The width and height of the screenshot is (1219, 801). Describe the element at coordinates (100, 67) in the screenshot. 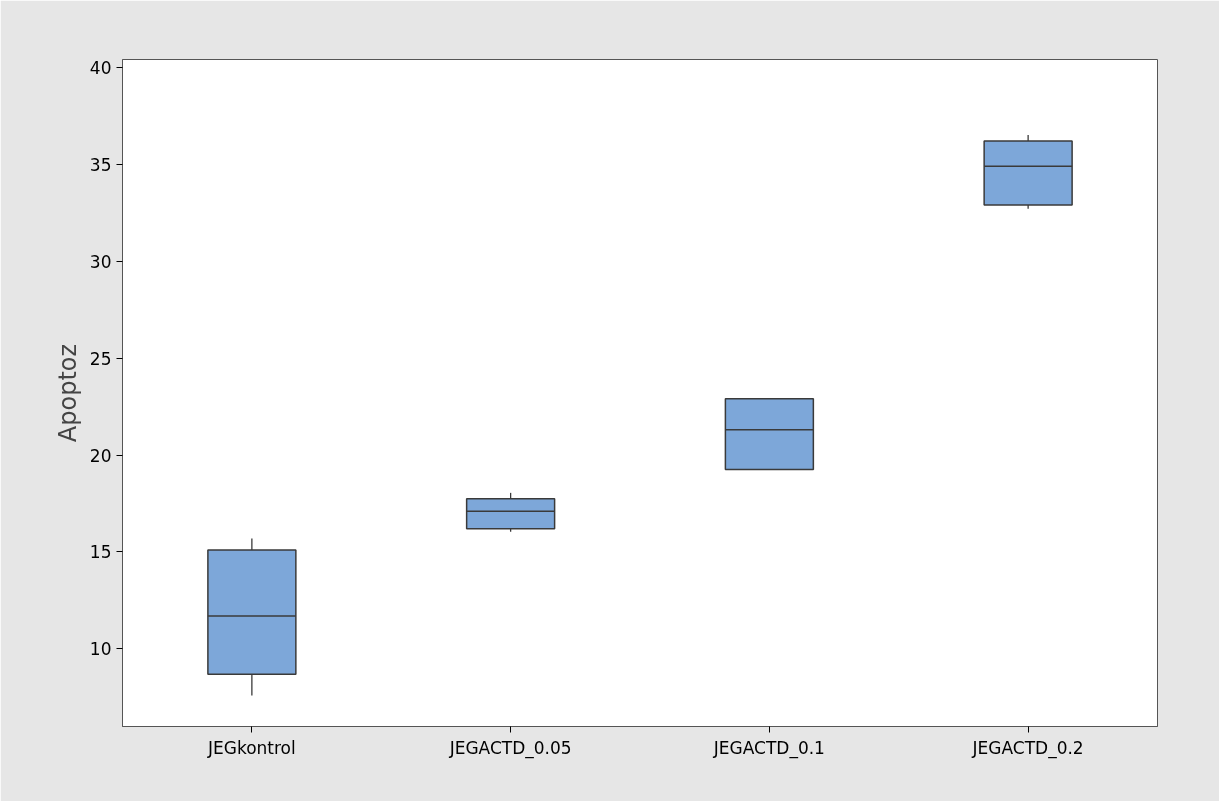

I see `y-tick-label: 40` at that location.